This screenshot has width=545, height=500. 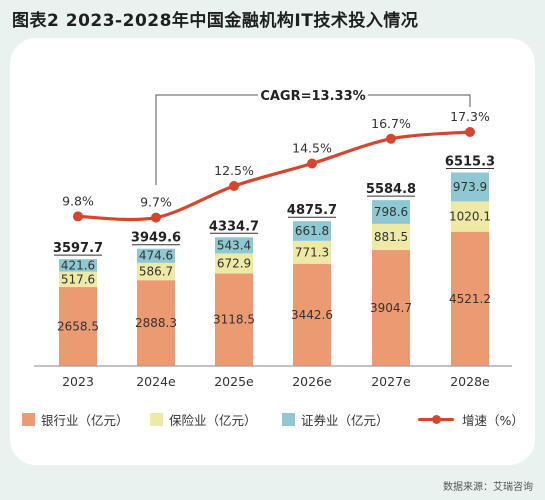 I want to click on bar-label-bank-2024e: 2888.3, so click(x=156, y=323).